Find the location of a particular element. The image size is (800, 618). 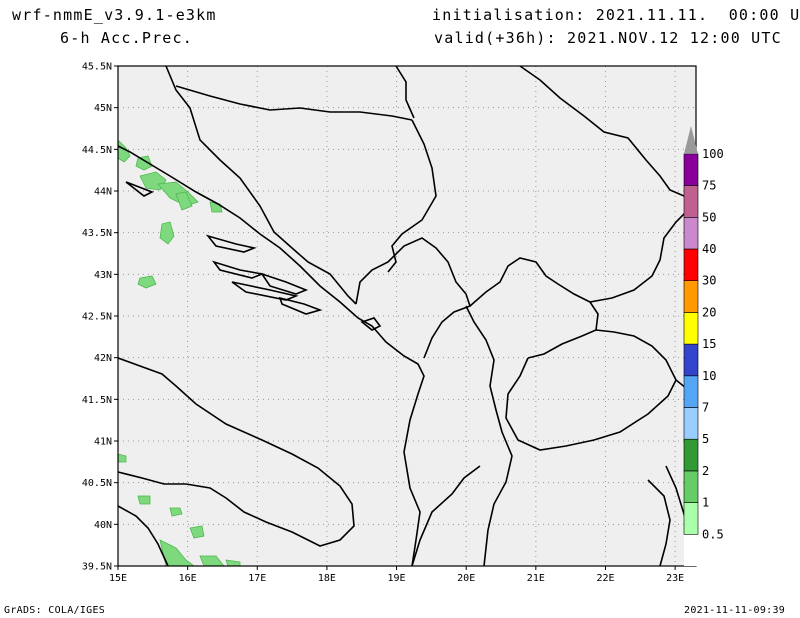

longitude-label: 20E is located at coordinates (466, 578).